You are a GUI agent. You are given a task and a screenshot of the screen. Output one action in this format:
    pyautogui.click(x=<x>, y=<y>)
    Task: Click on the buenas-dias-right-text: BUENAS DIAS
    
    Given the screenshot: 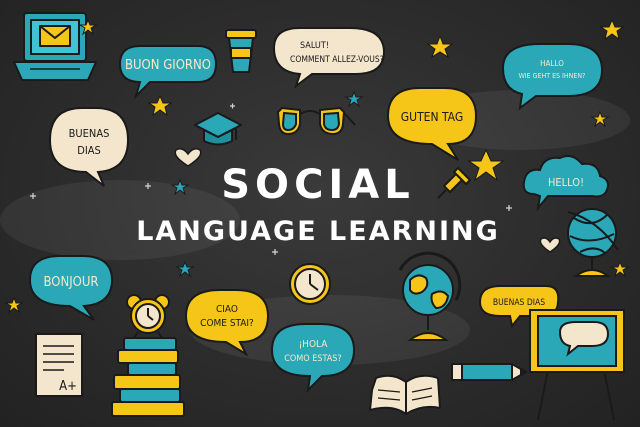 What is the action you would take?
    pyautogui.click(x=519, y=303)
    